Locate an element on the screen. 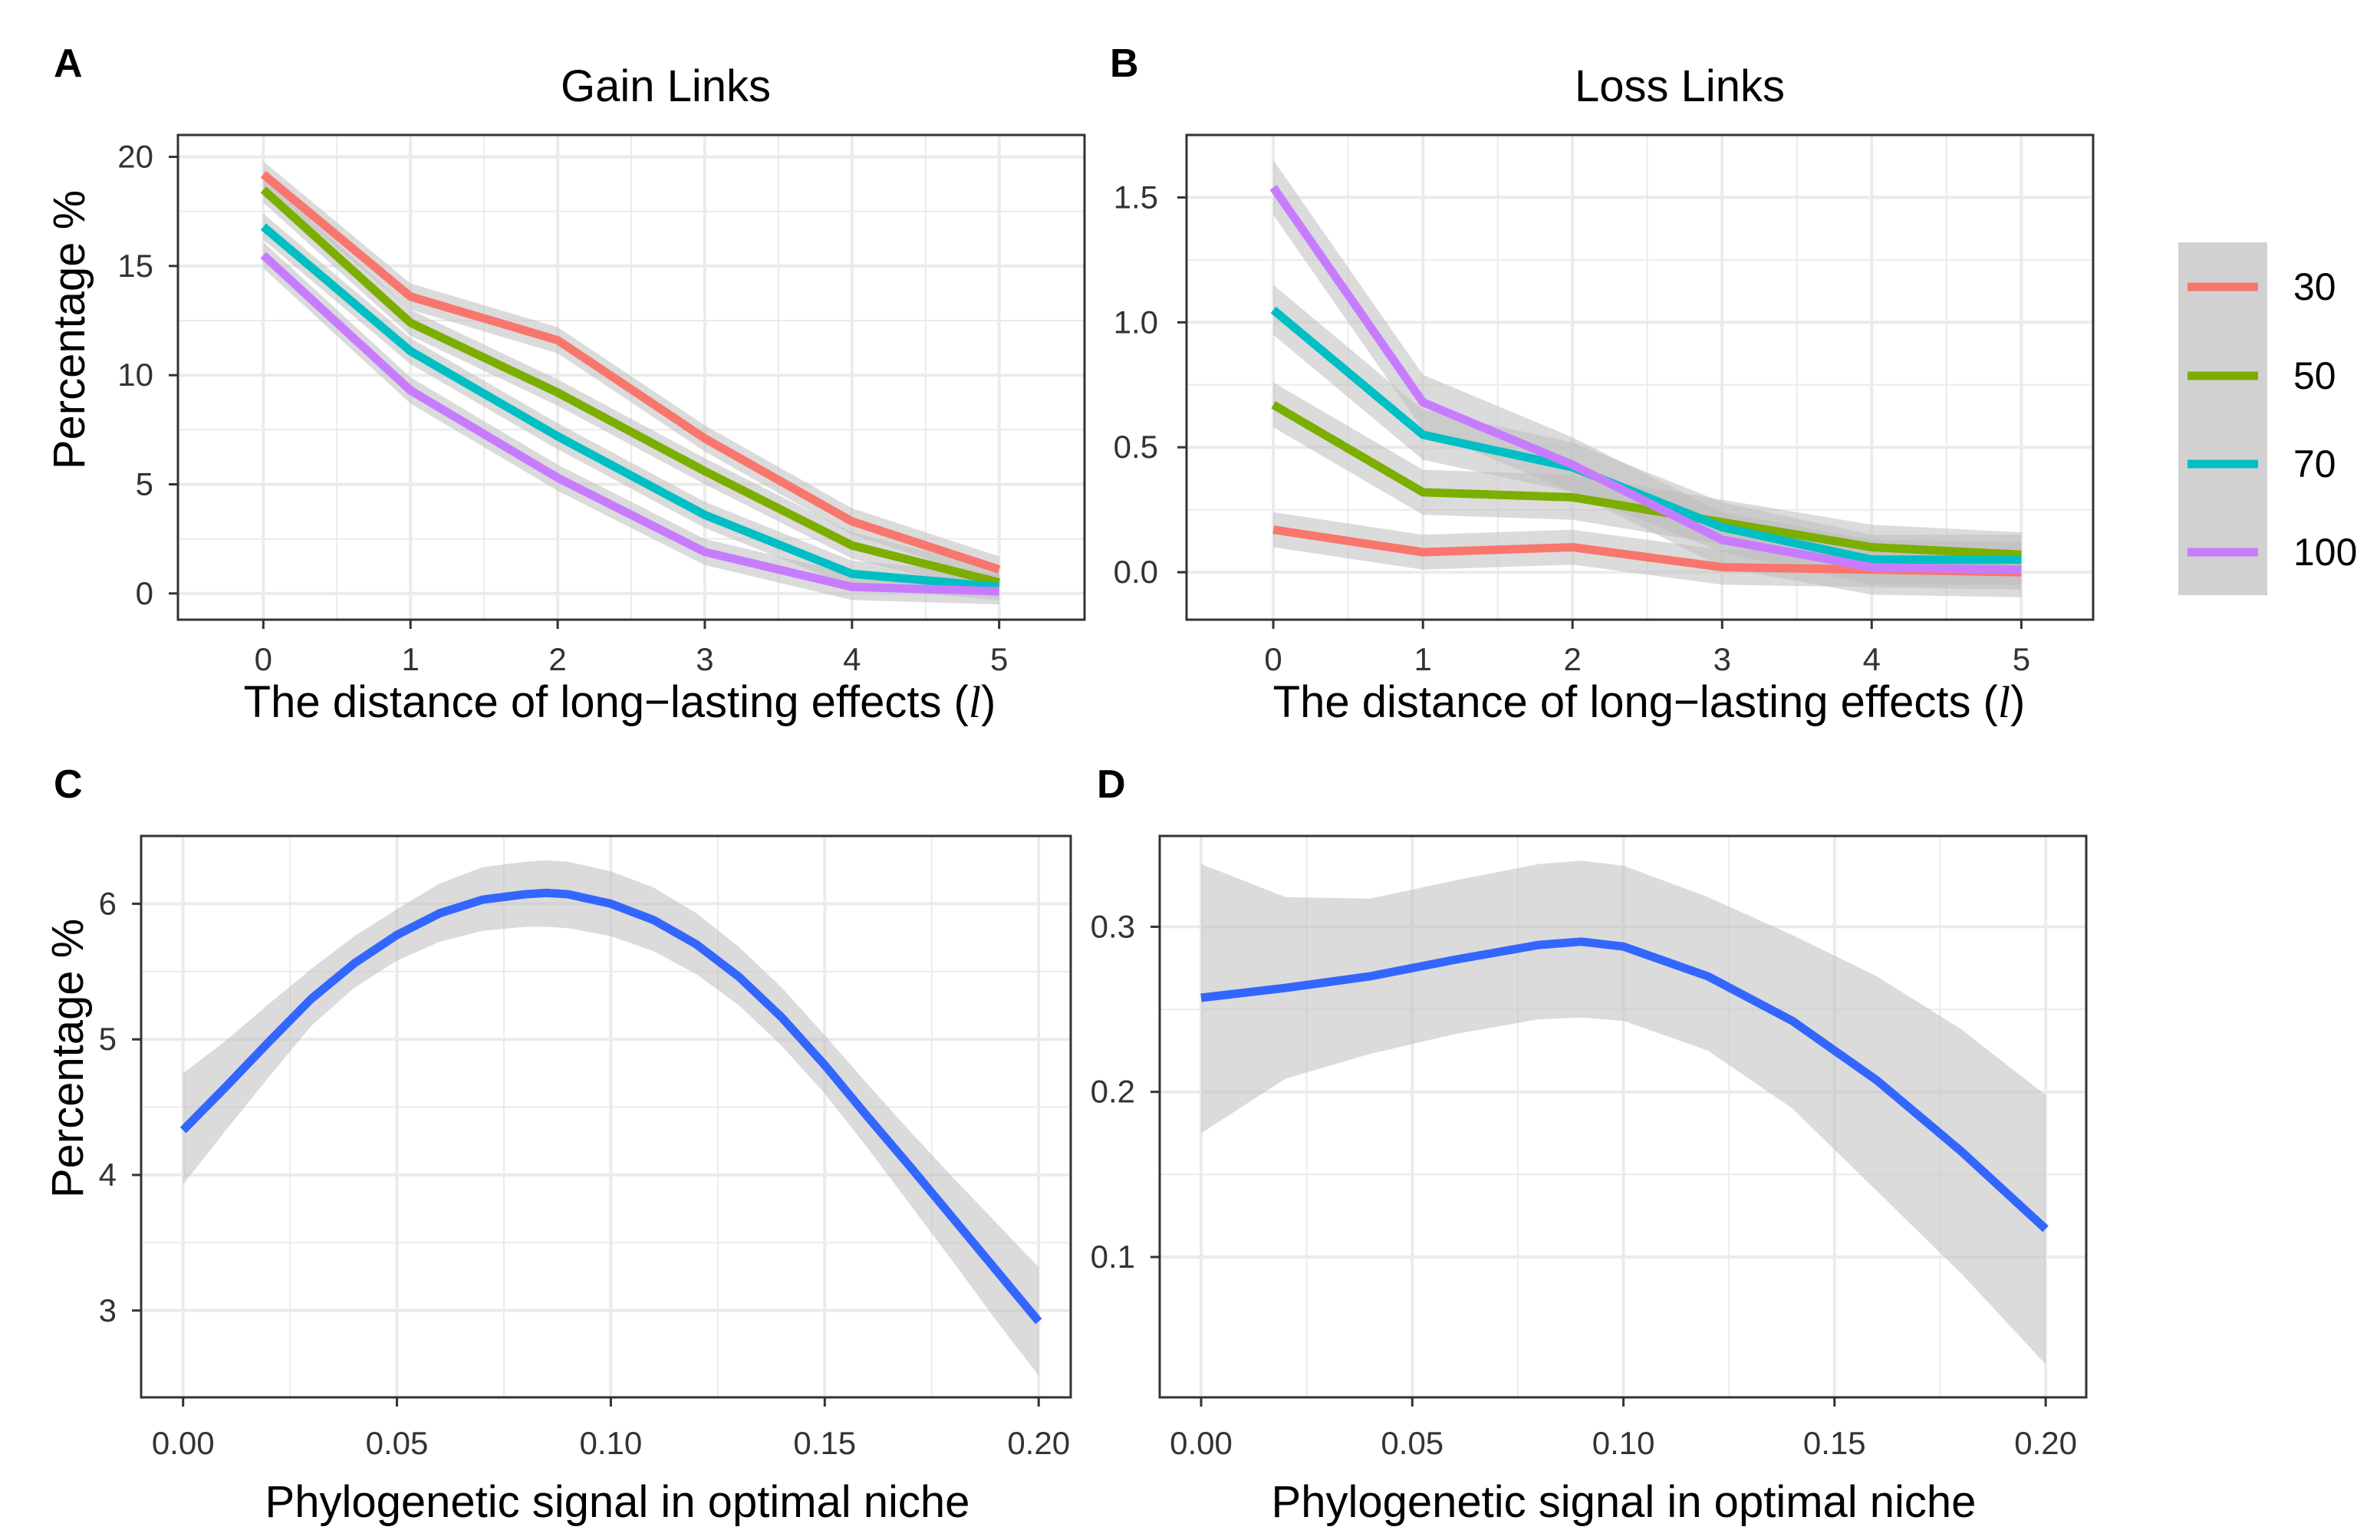  y-tick-label: 1.5 is located at coordinates (1136, 197).